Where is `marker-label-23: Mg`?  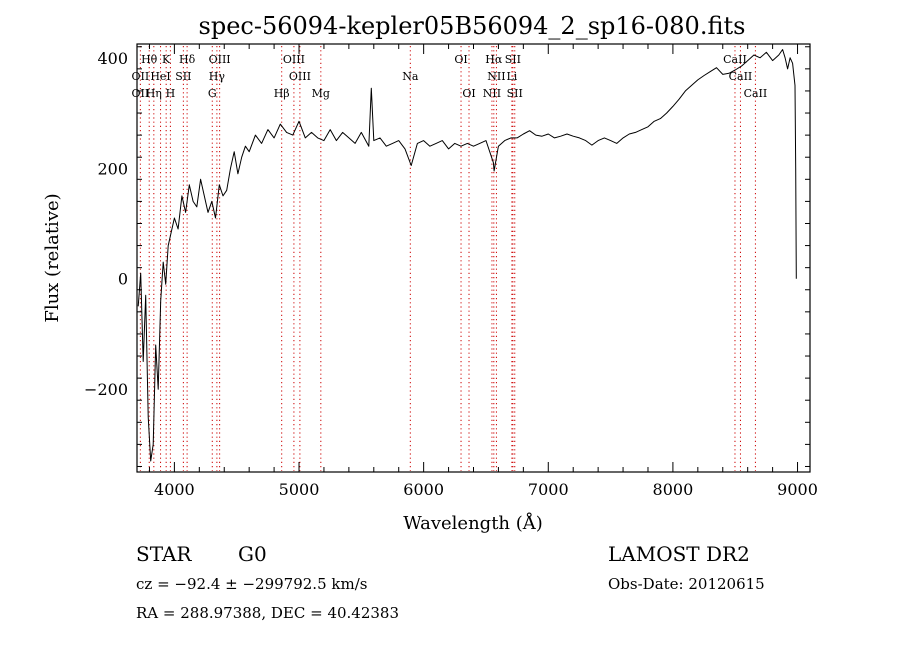 marker-label-23: Mg is located at coordinates (321, 93).